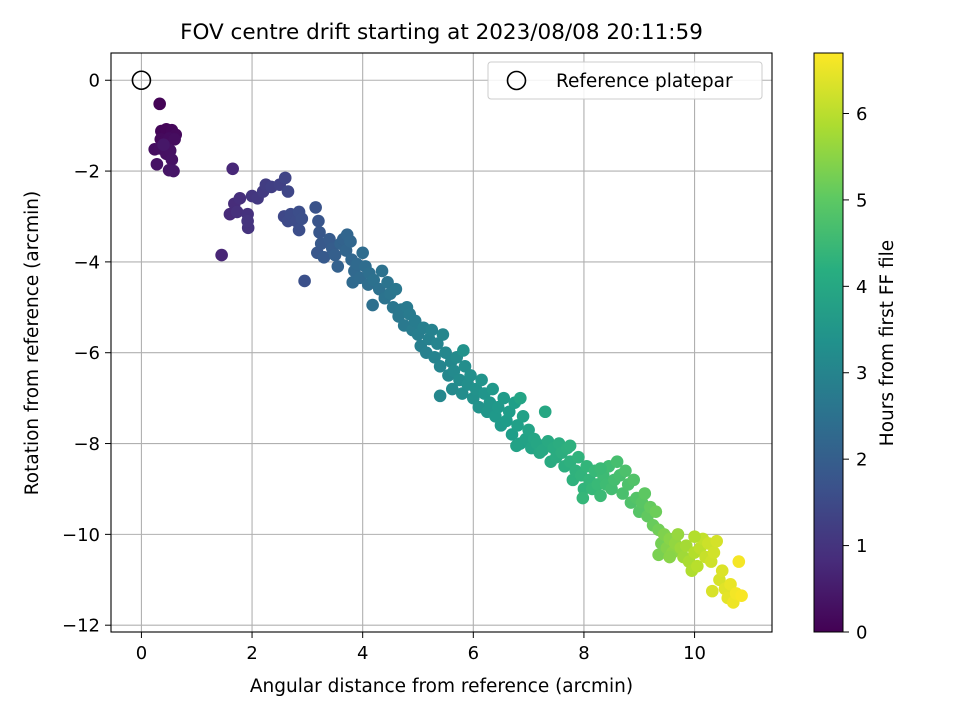  Describe the element at coordinates (861, 633) in the screenshot. I see `colorbar-tick-label: 0` at that location.